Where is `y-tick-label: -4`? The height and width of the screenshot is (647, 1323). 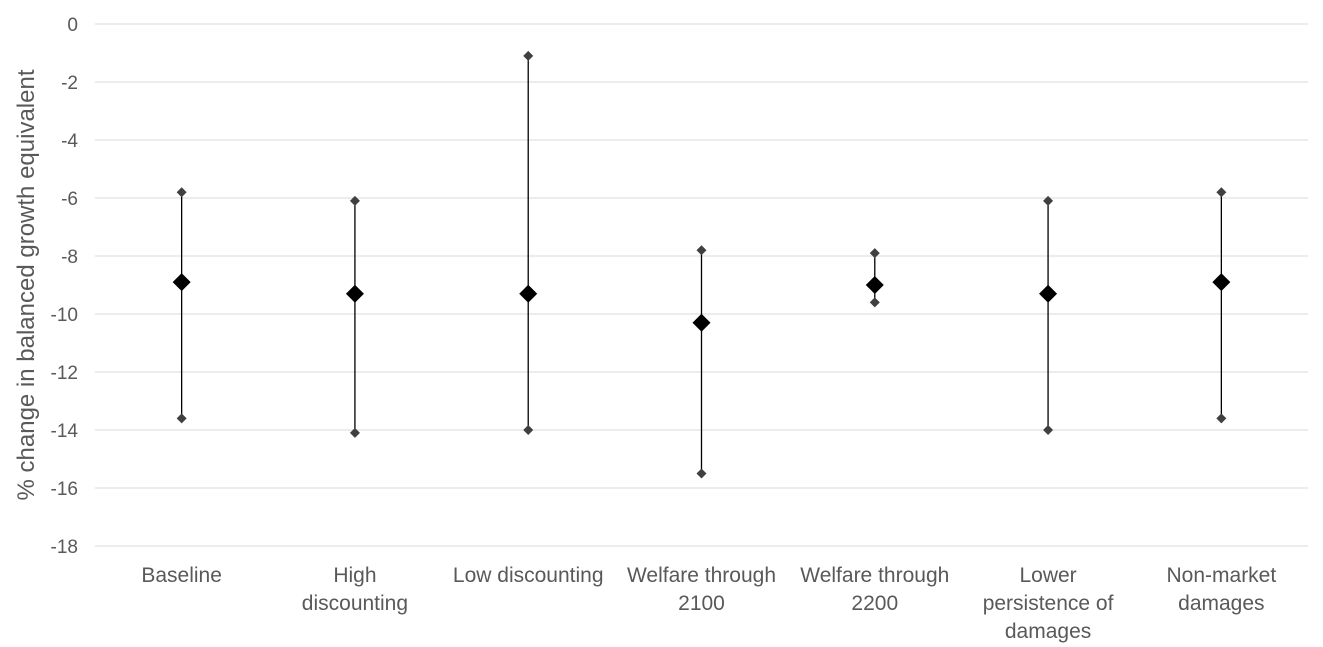 y-tick-label: -4 is located at coordinates (69, 141).